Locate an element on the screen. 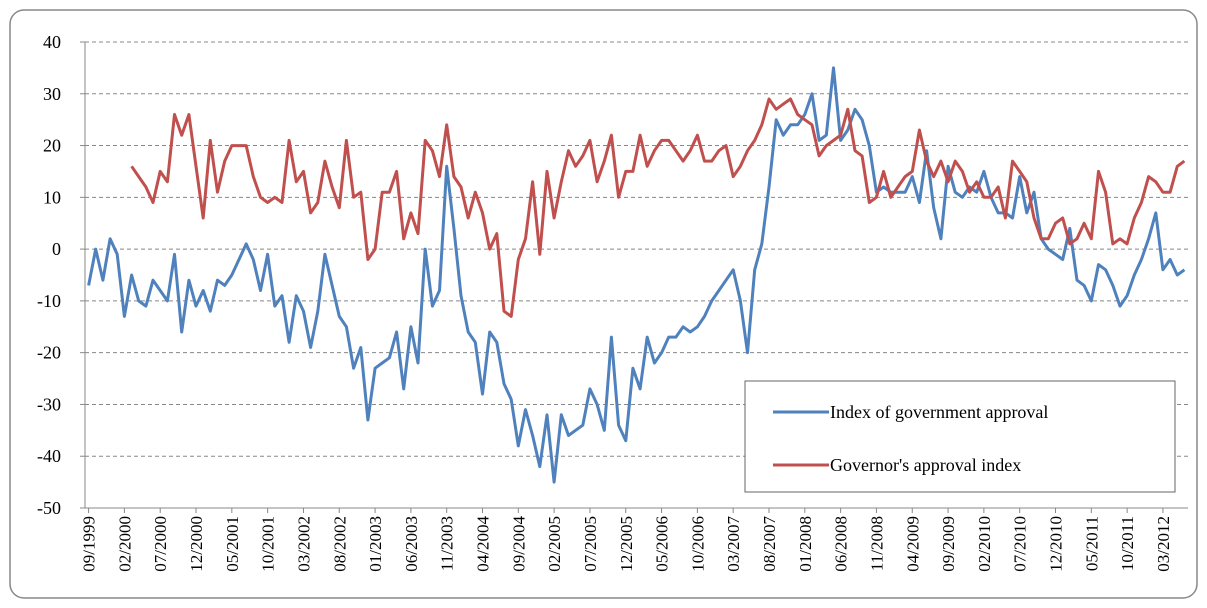 The height and width of the screenshot is (608, 1207). y-tick-label: 10 is located at coordinates (52, 197).